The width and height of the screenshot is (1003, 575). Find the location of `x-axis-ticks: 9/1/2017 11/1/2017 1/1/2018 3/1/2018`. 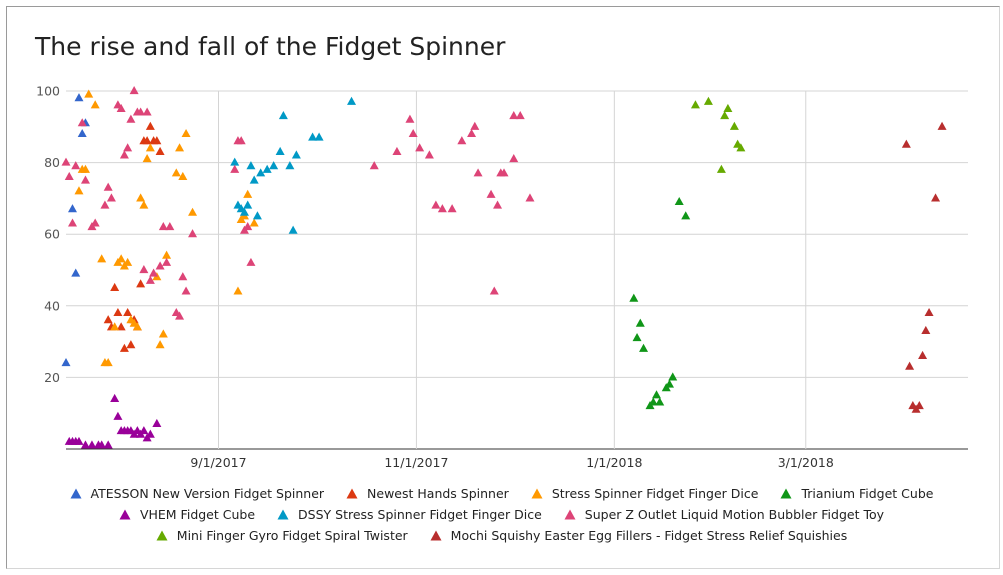

x-axis-ticks: 9/1/2017 11/1/2017 1/1/2018 3/1/2018 is located at coordinates (511, 462).